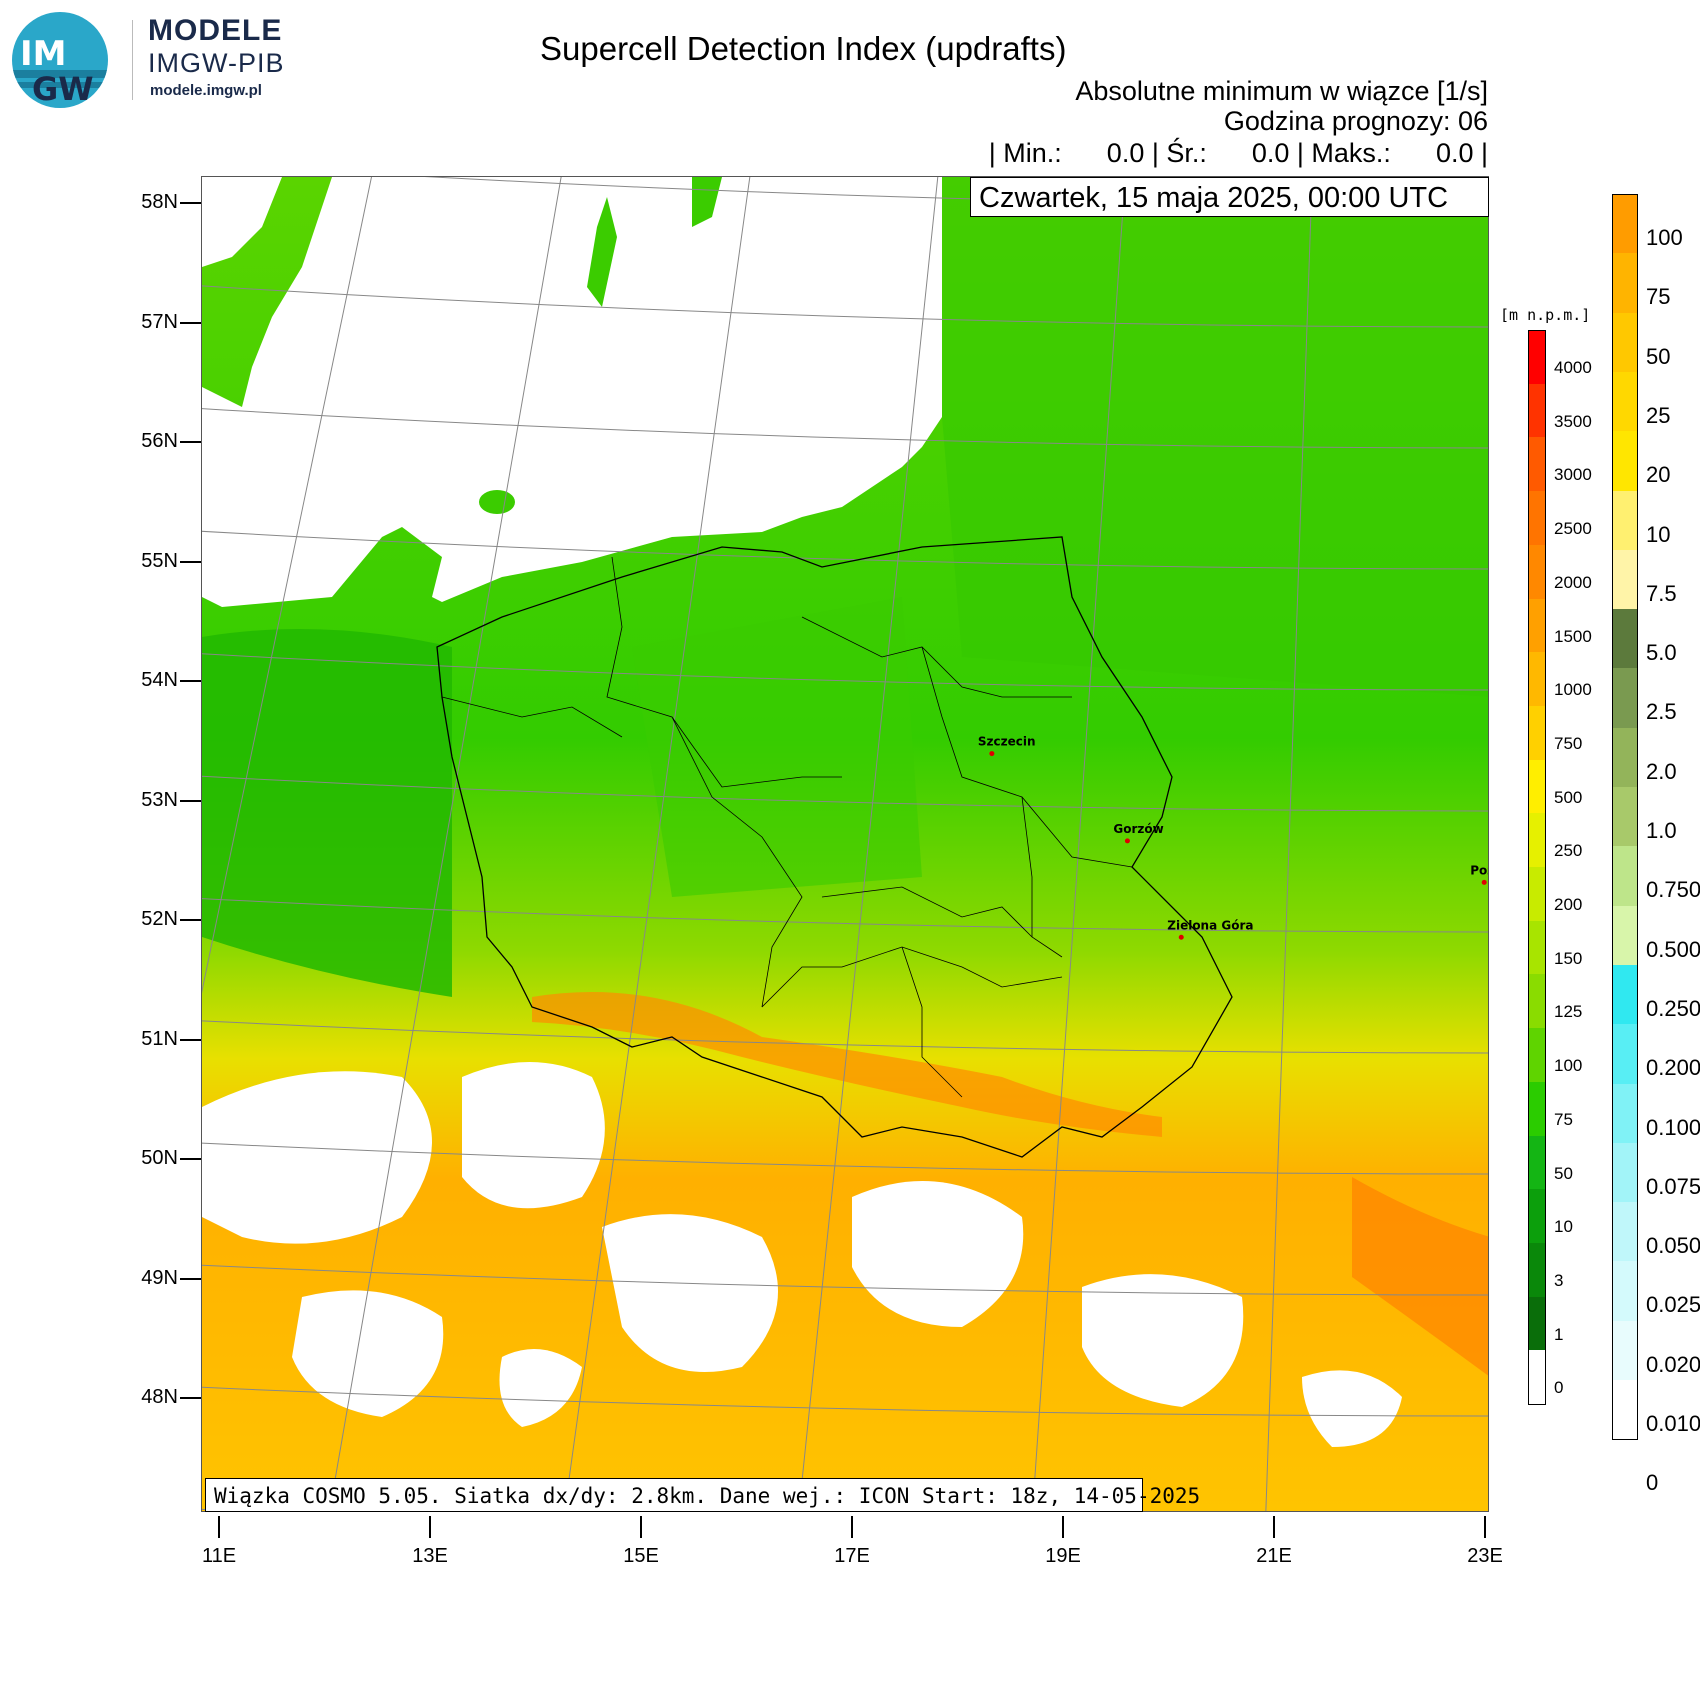 The width and height of the screenshot is (1700, 1700). What do you see at coordinates (1652, 1483) in the screenshot?
I see `index-legend-label: 0` at bounding box center [1652, 1483].